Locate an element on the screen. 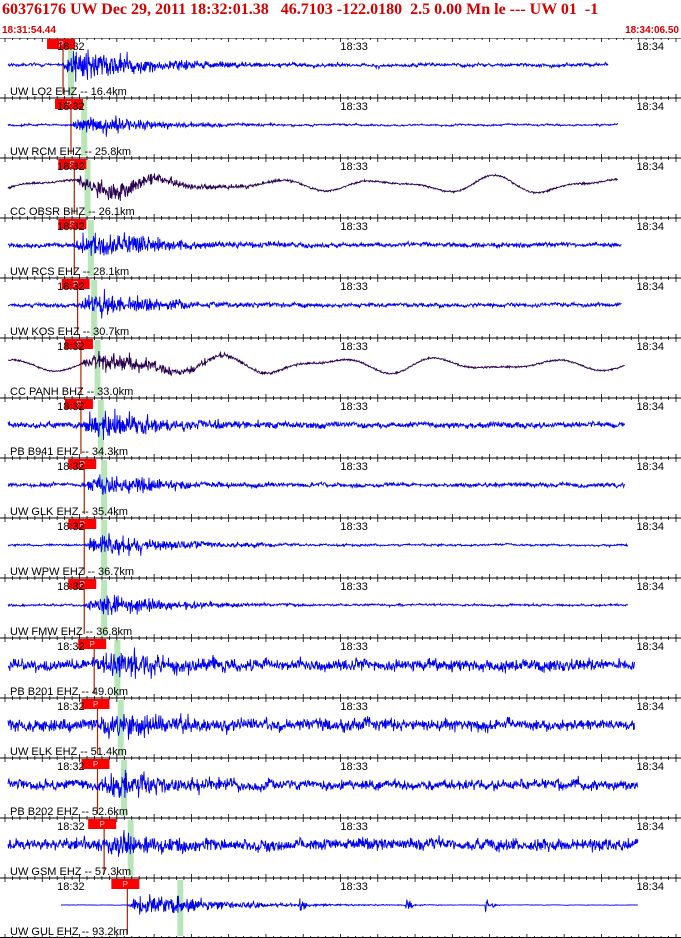  trace-row: P18:32 18:33 18:34 CC OBSR BHZ -- 26.1km is located at coordinates (340, 187).